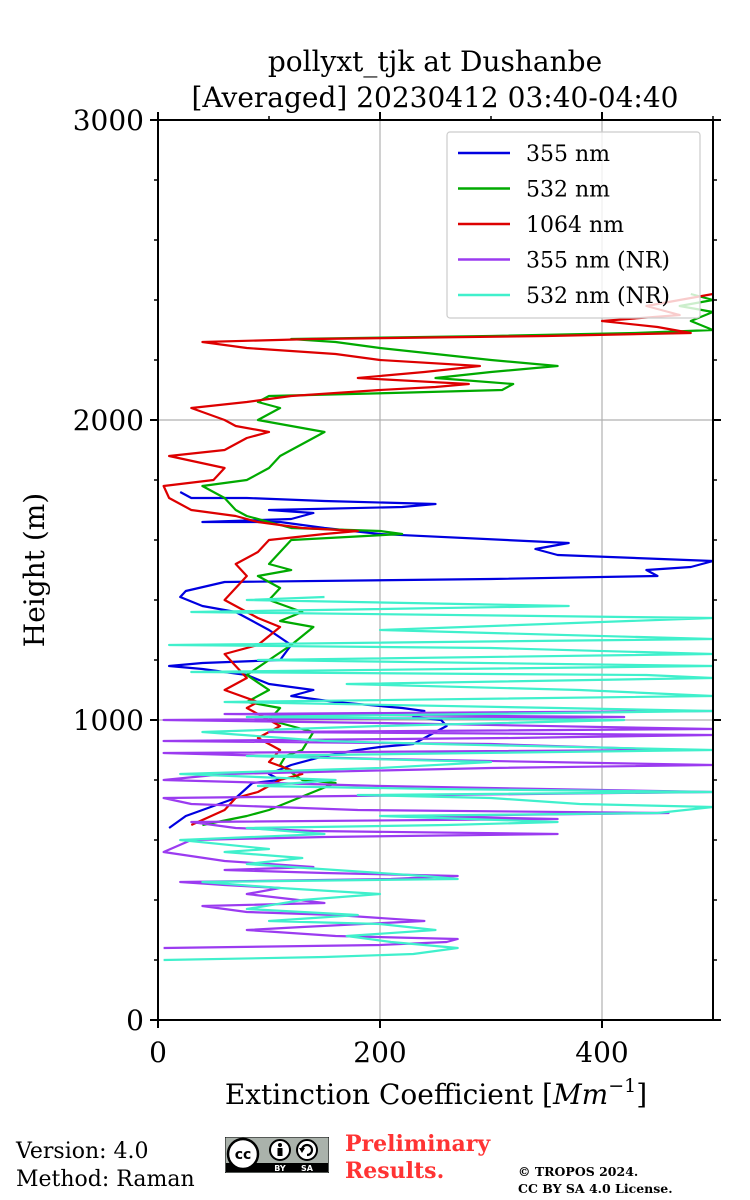  I want to click on method-text: Method: Raman, so click(105, 1179).